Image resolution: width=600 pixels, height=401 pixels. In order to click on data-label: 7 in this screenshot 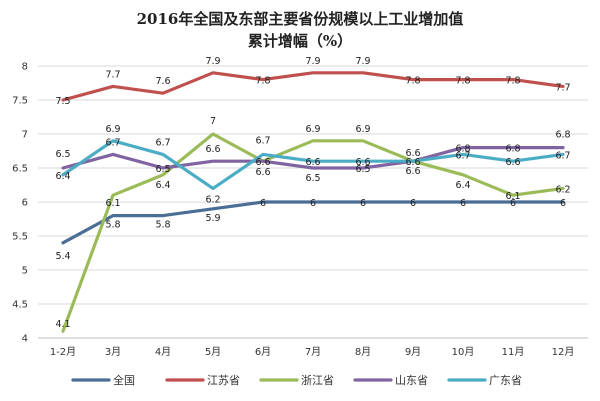, I will do `click(213, 121)`.